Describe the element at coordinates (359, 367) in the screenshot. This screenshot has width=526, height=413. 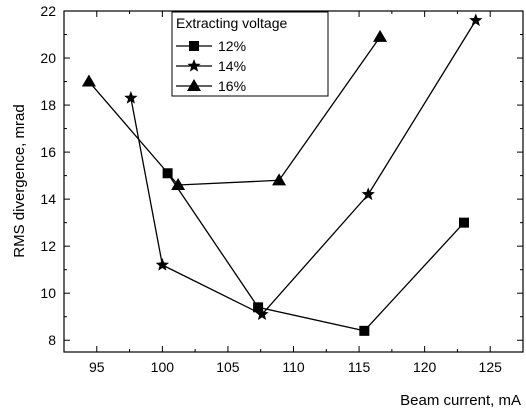
I see `x-tick-label: 115` at that location.